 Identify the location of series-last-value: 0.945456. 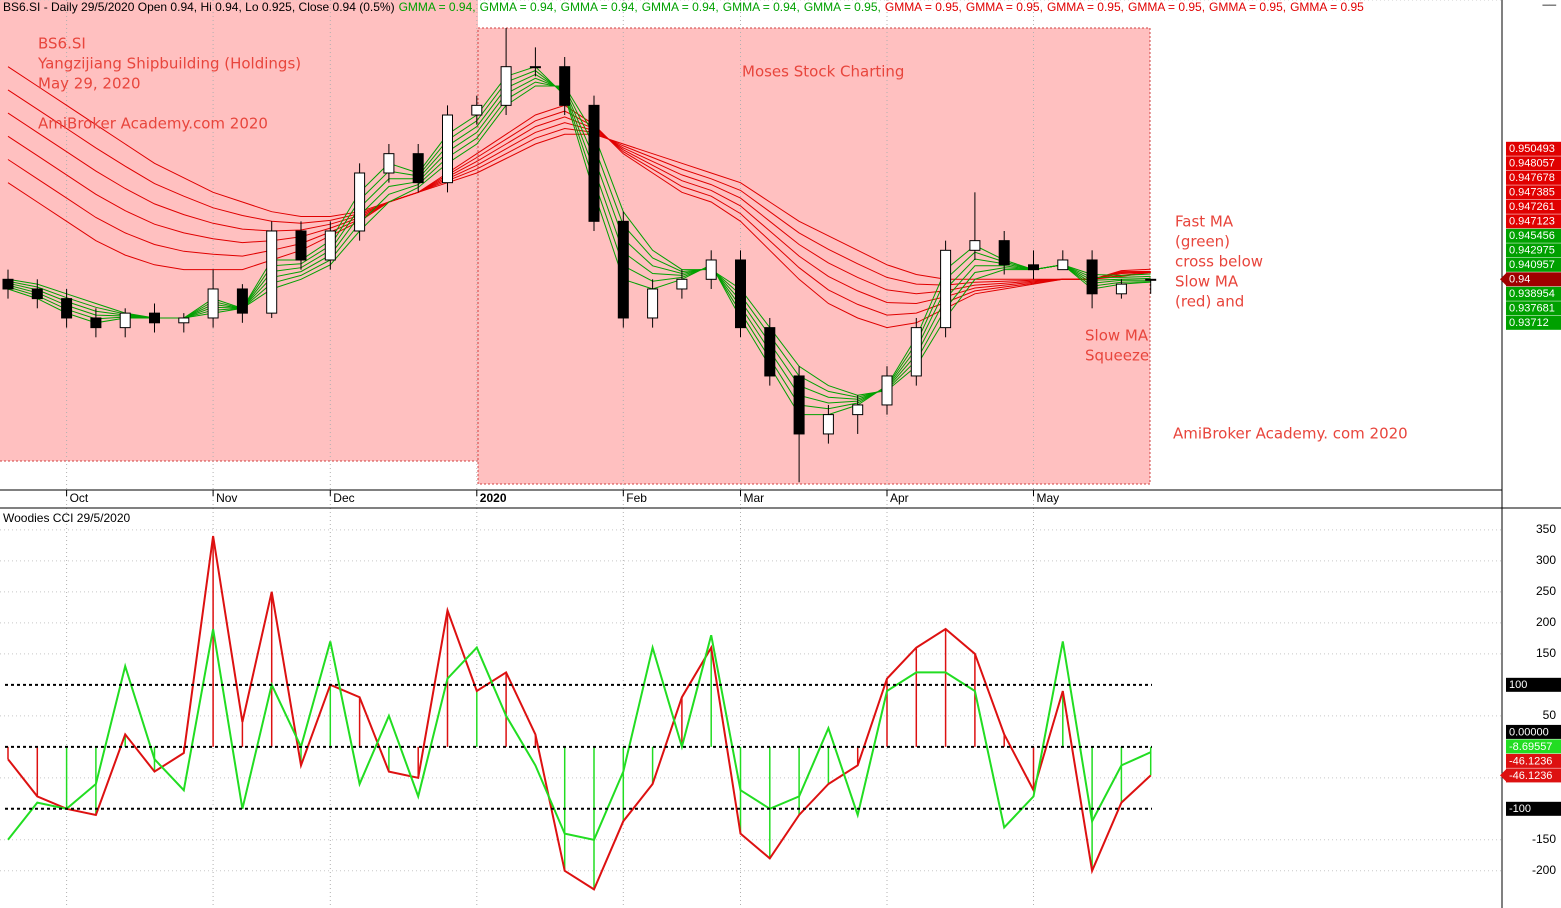
(1532, 236).